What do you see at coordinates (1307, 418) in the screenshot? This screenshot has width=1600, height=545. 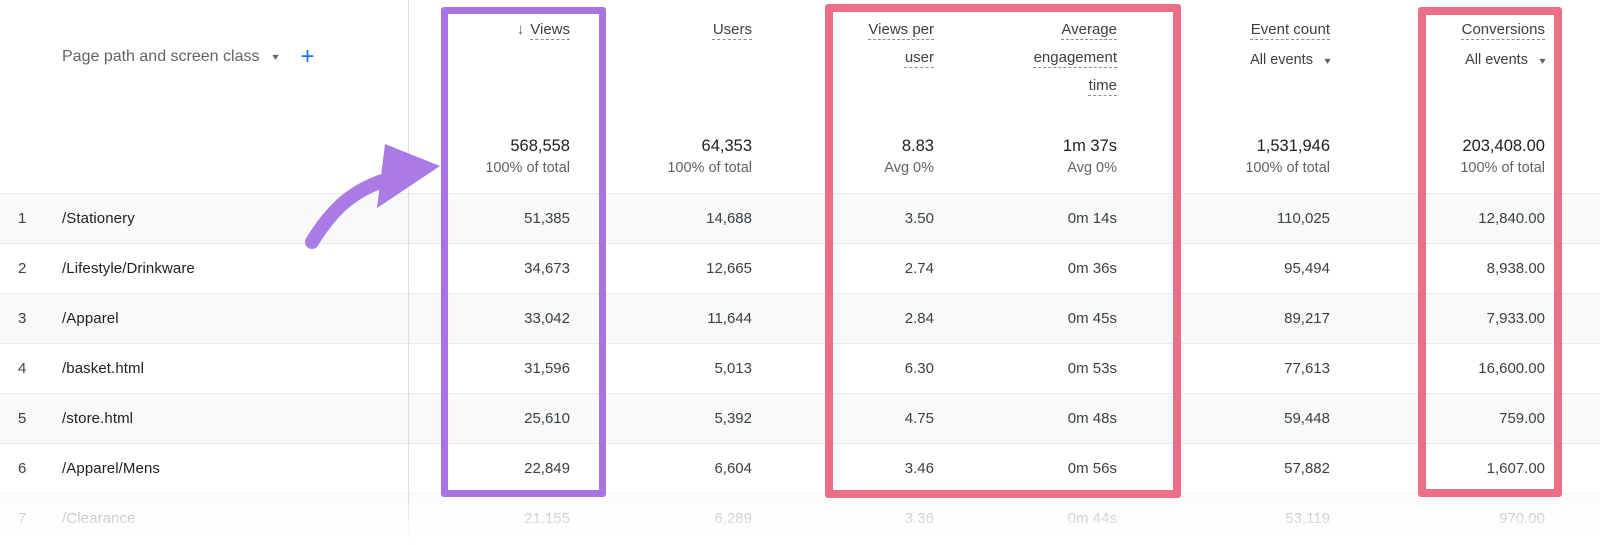 I see `event-count-cell: 59,448` at bounding box center [1307, 418].